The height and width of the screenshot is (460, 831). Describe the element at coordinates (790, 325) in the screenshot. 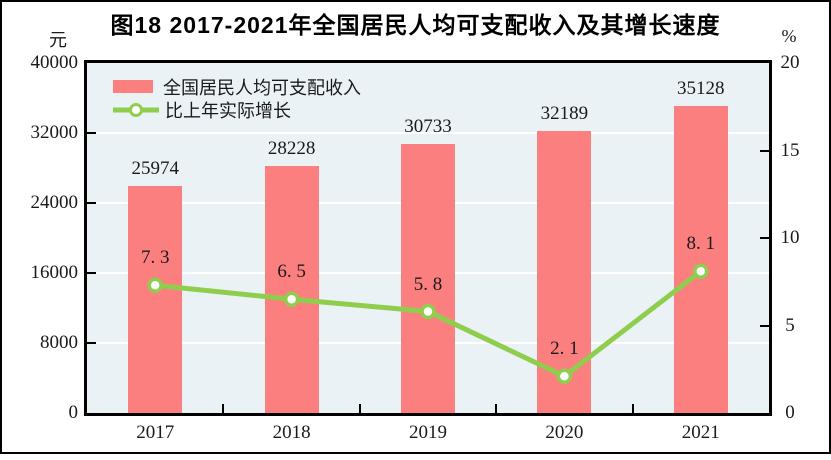

I see `right-axis-tick-label: 5` at that location.